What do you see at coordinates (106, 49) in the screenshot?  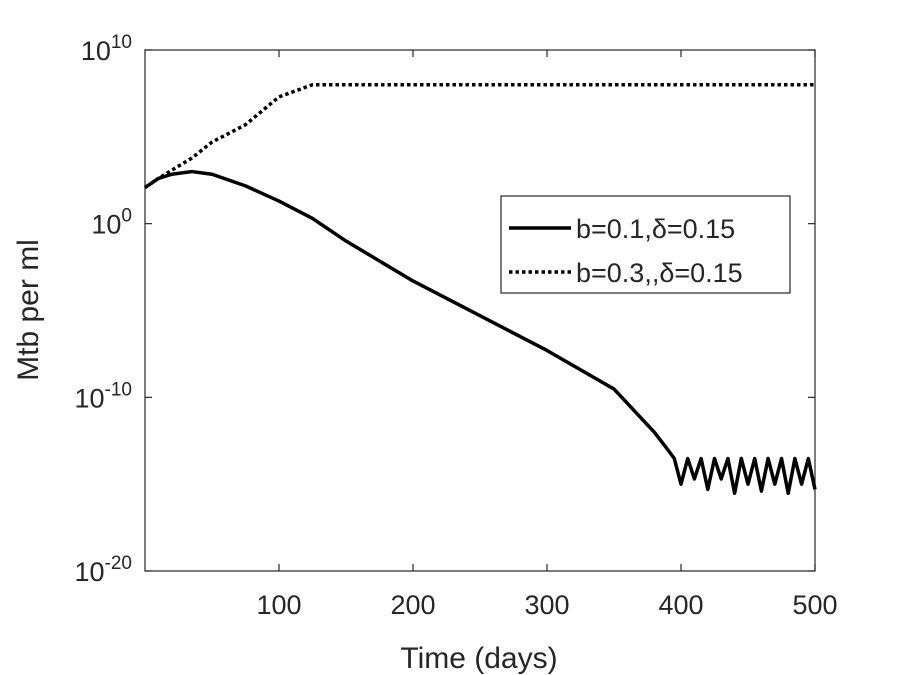 I see `y-tick-label: 1010` at bounding box center [106, 49].